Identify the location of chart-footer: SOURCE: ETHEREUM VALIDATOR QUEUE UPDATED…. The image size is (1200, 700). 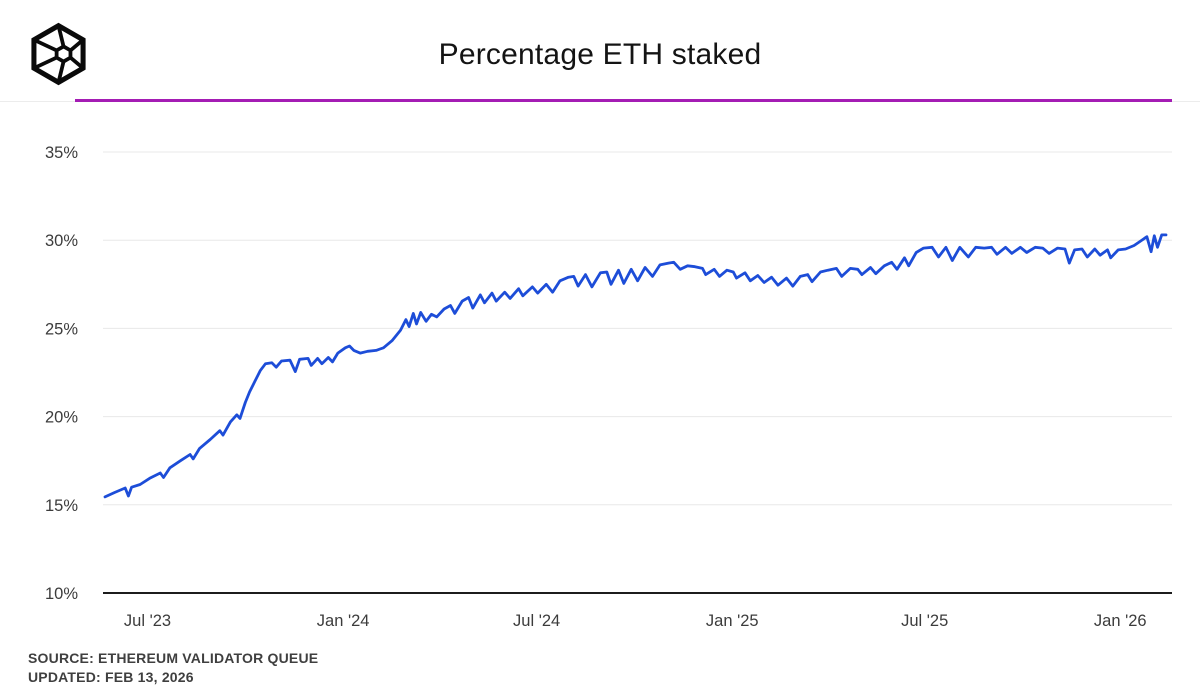
(173, 668).